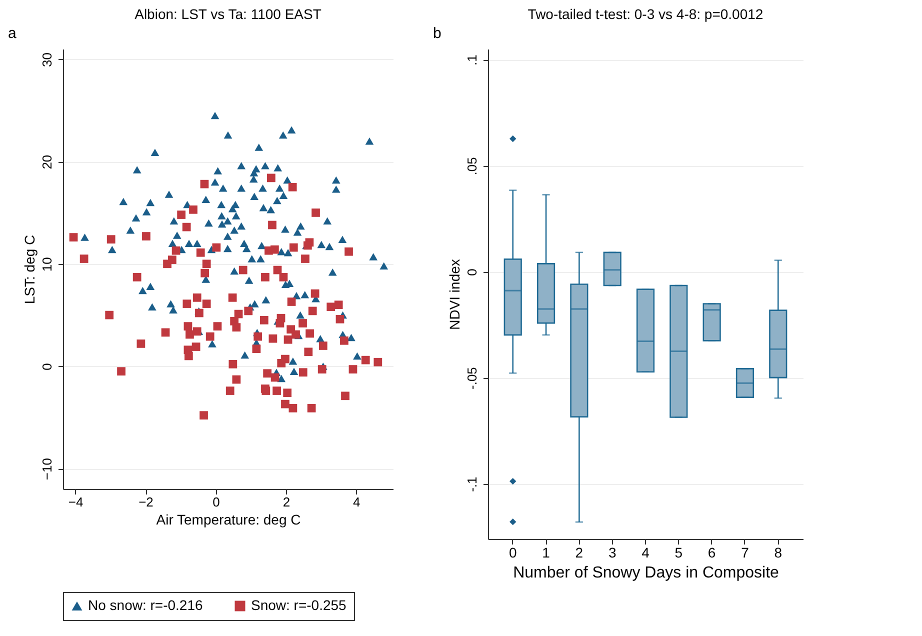  Describe the element at coordinates (472, 60) in the screenshot. I see `y-tick-label: .1` at that location.